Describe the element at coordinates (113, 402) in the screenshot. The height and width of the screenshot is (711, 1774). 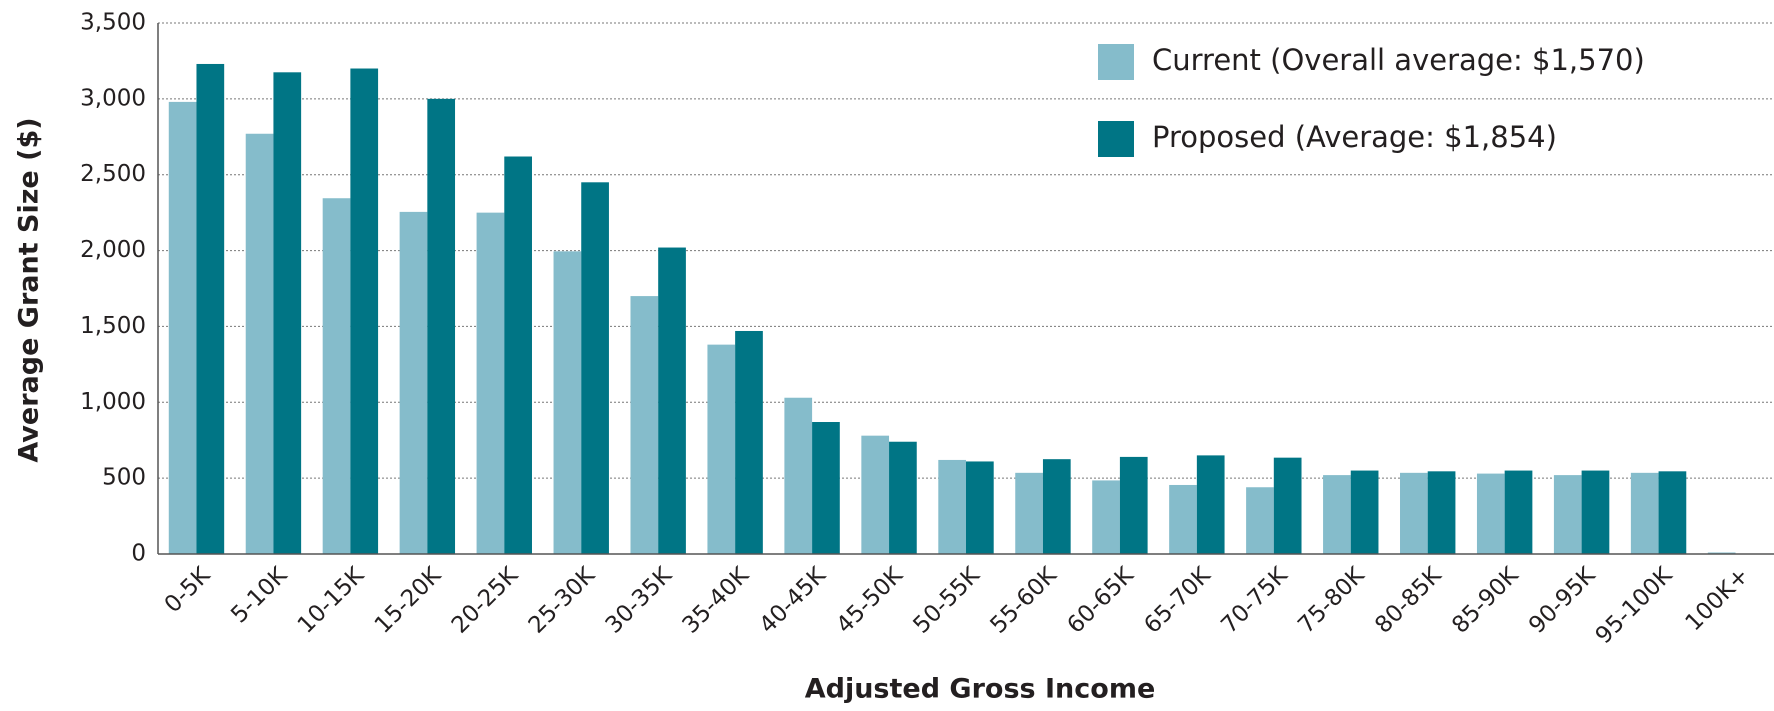
I see `y-tick-label: 1,000` at that location.